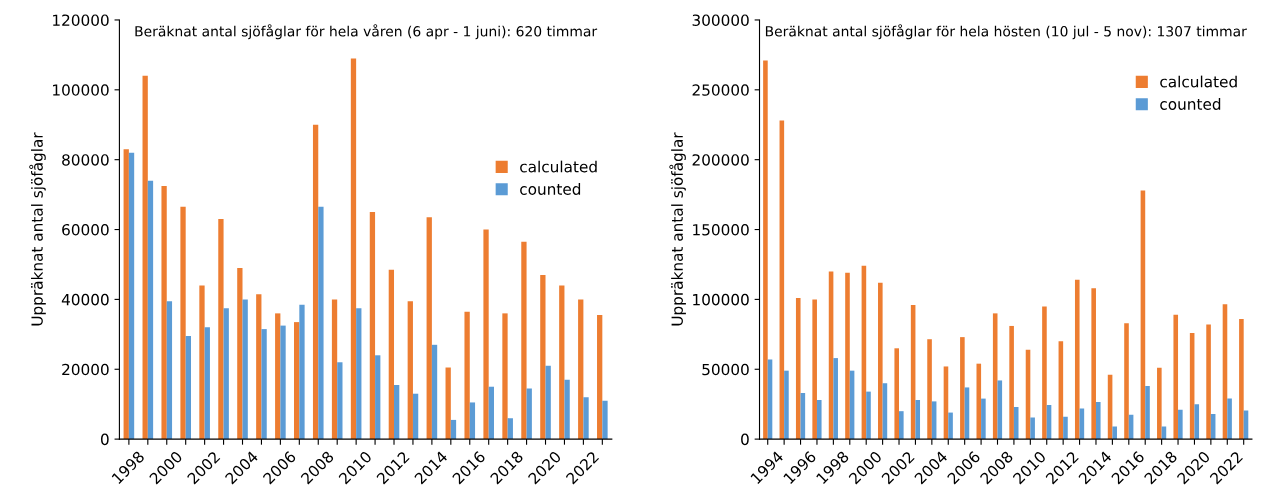 The image size is (1284, 499). Describe the element at coordinates (720, 20) in the screenshot. I see `y-tick-label: 300000` at that location.